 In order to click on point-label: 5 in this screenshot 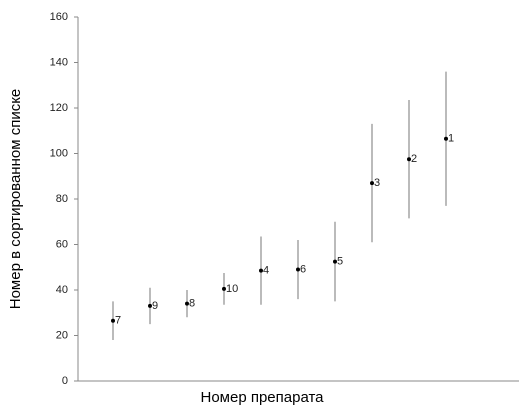, I will do `click(340, 261)`.